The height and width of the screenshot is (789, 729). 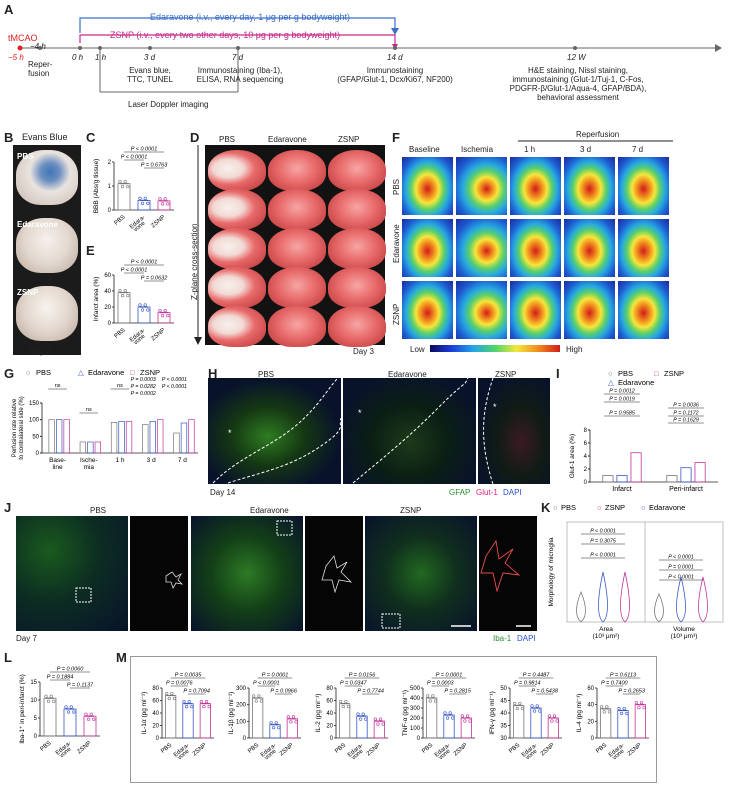 I want to click on j-zsnp-image, so click(x=421, y=573).